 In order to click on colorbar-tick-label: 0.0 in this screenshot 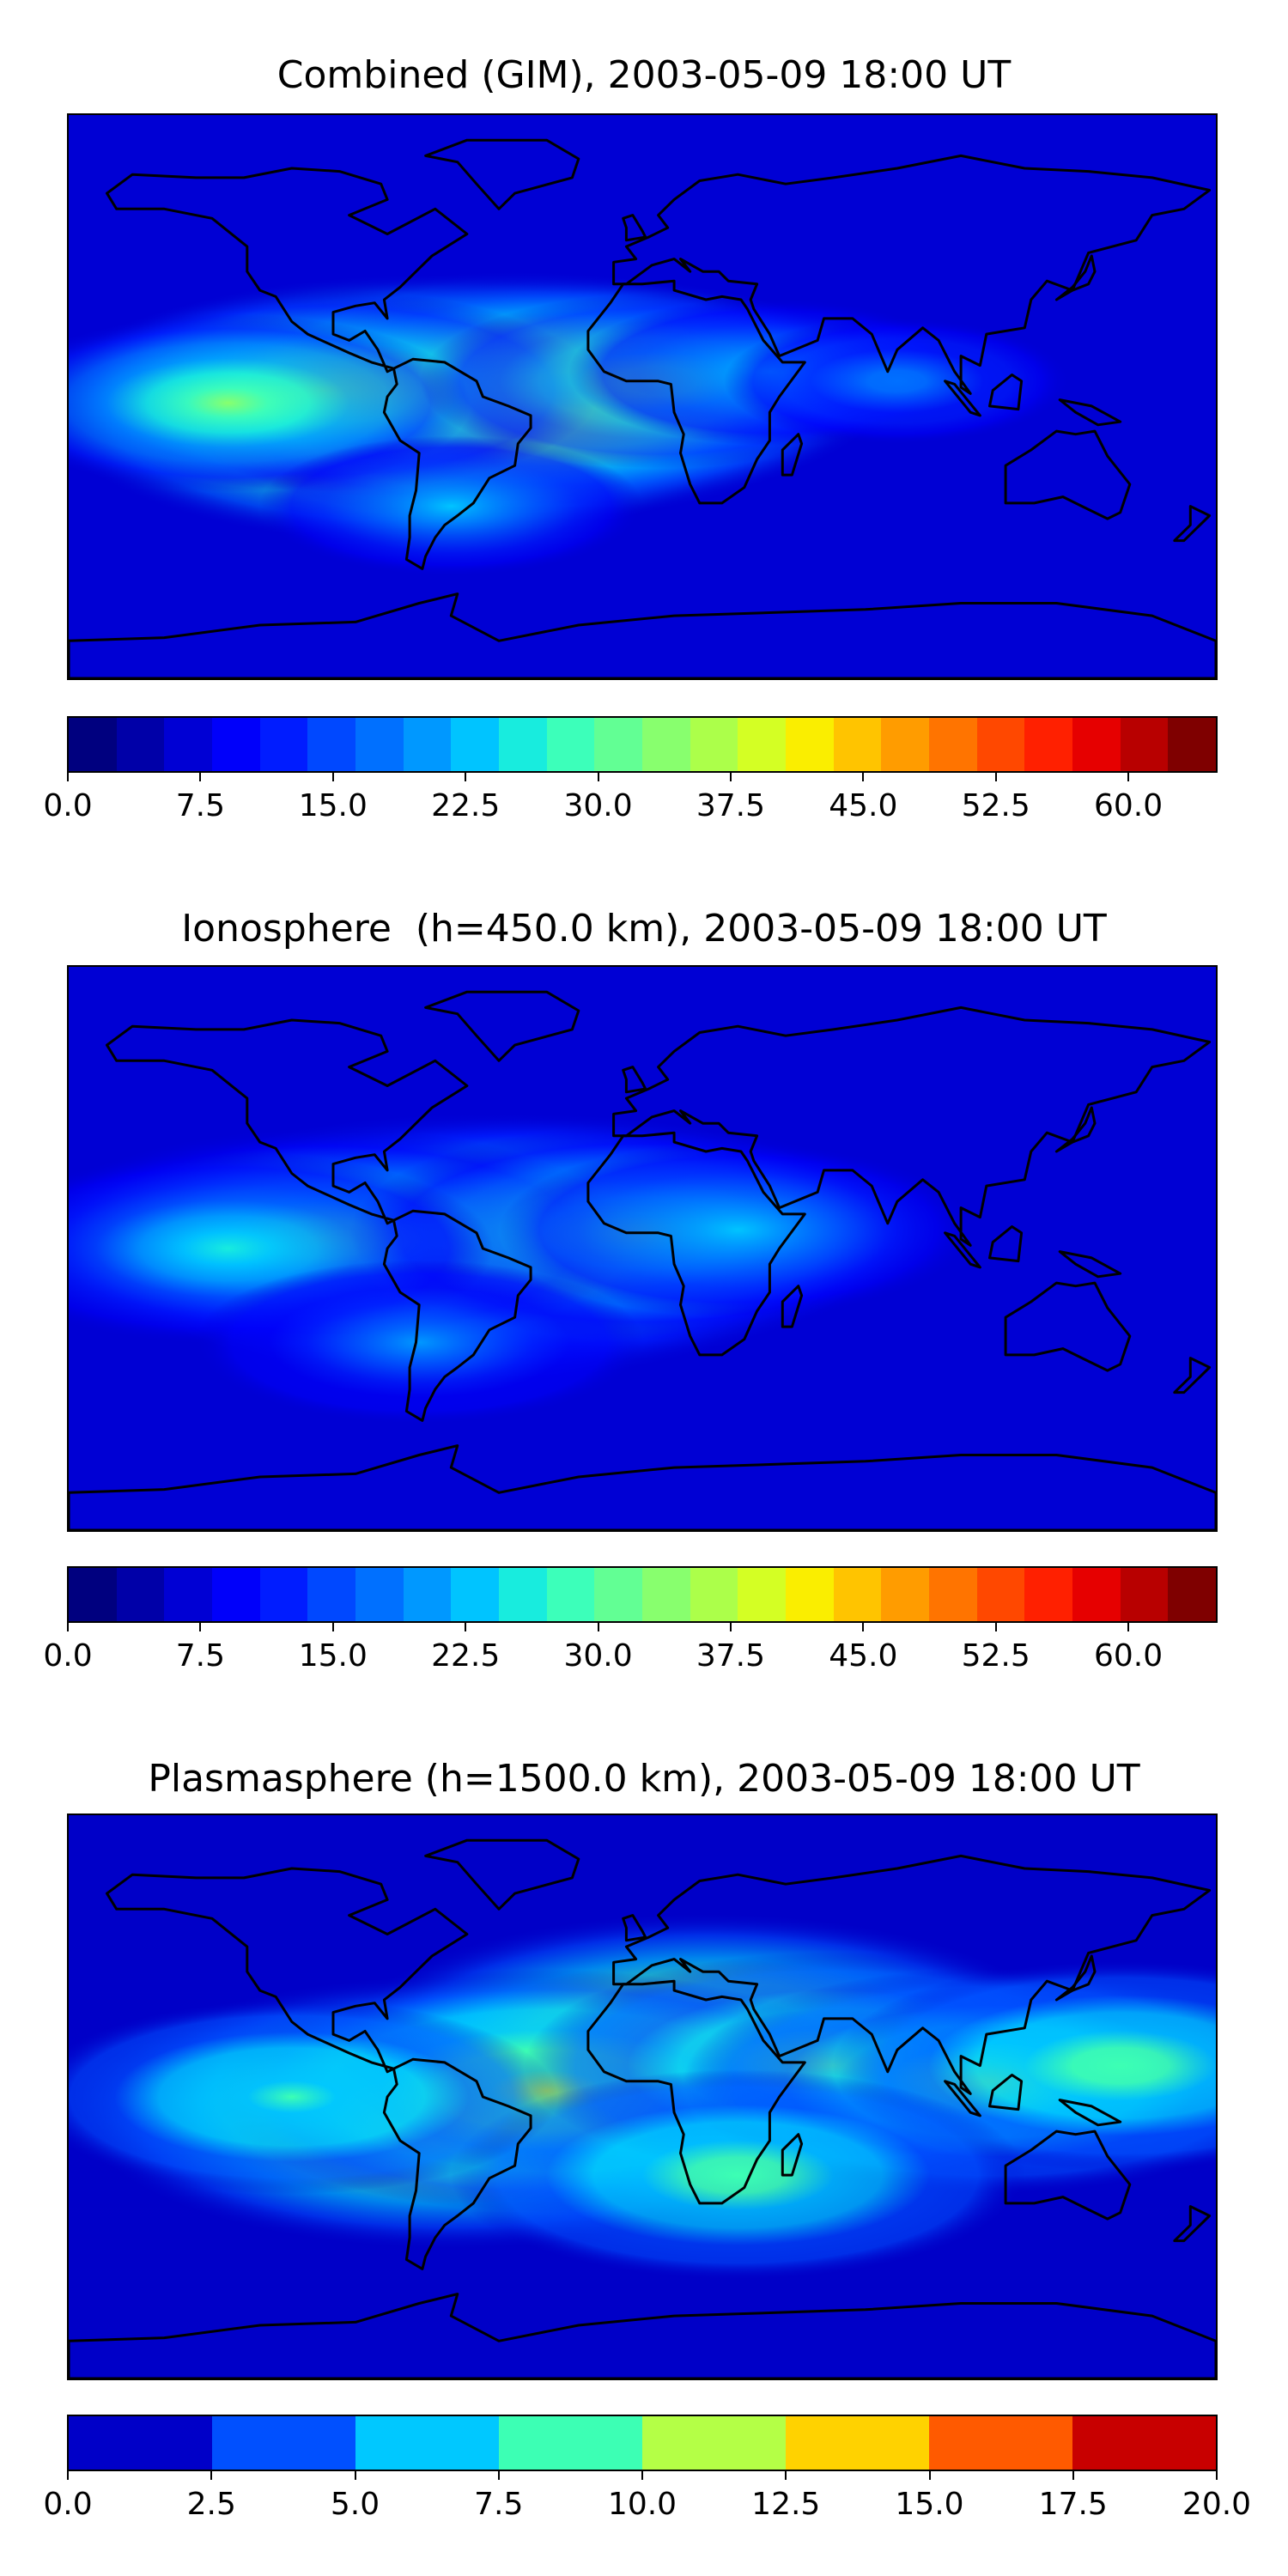, I will do `click(68, 1656)`.